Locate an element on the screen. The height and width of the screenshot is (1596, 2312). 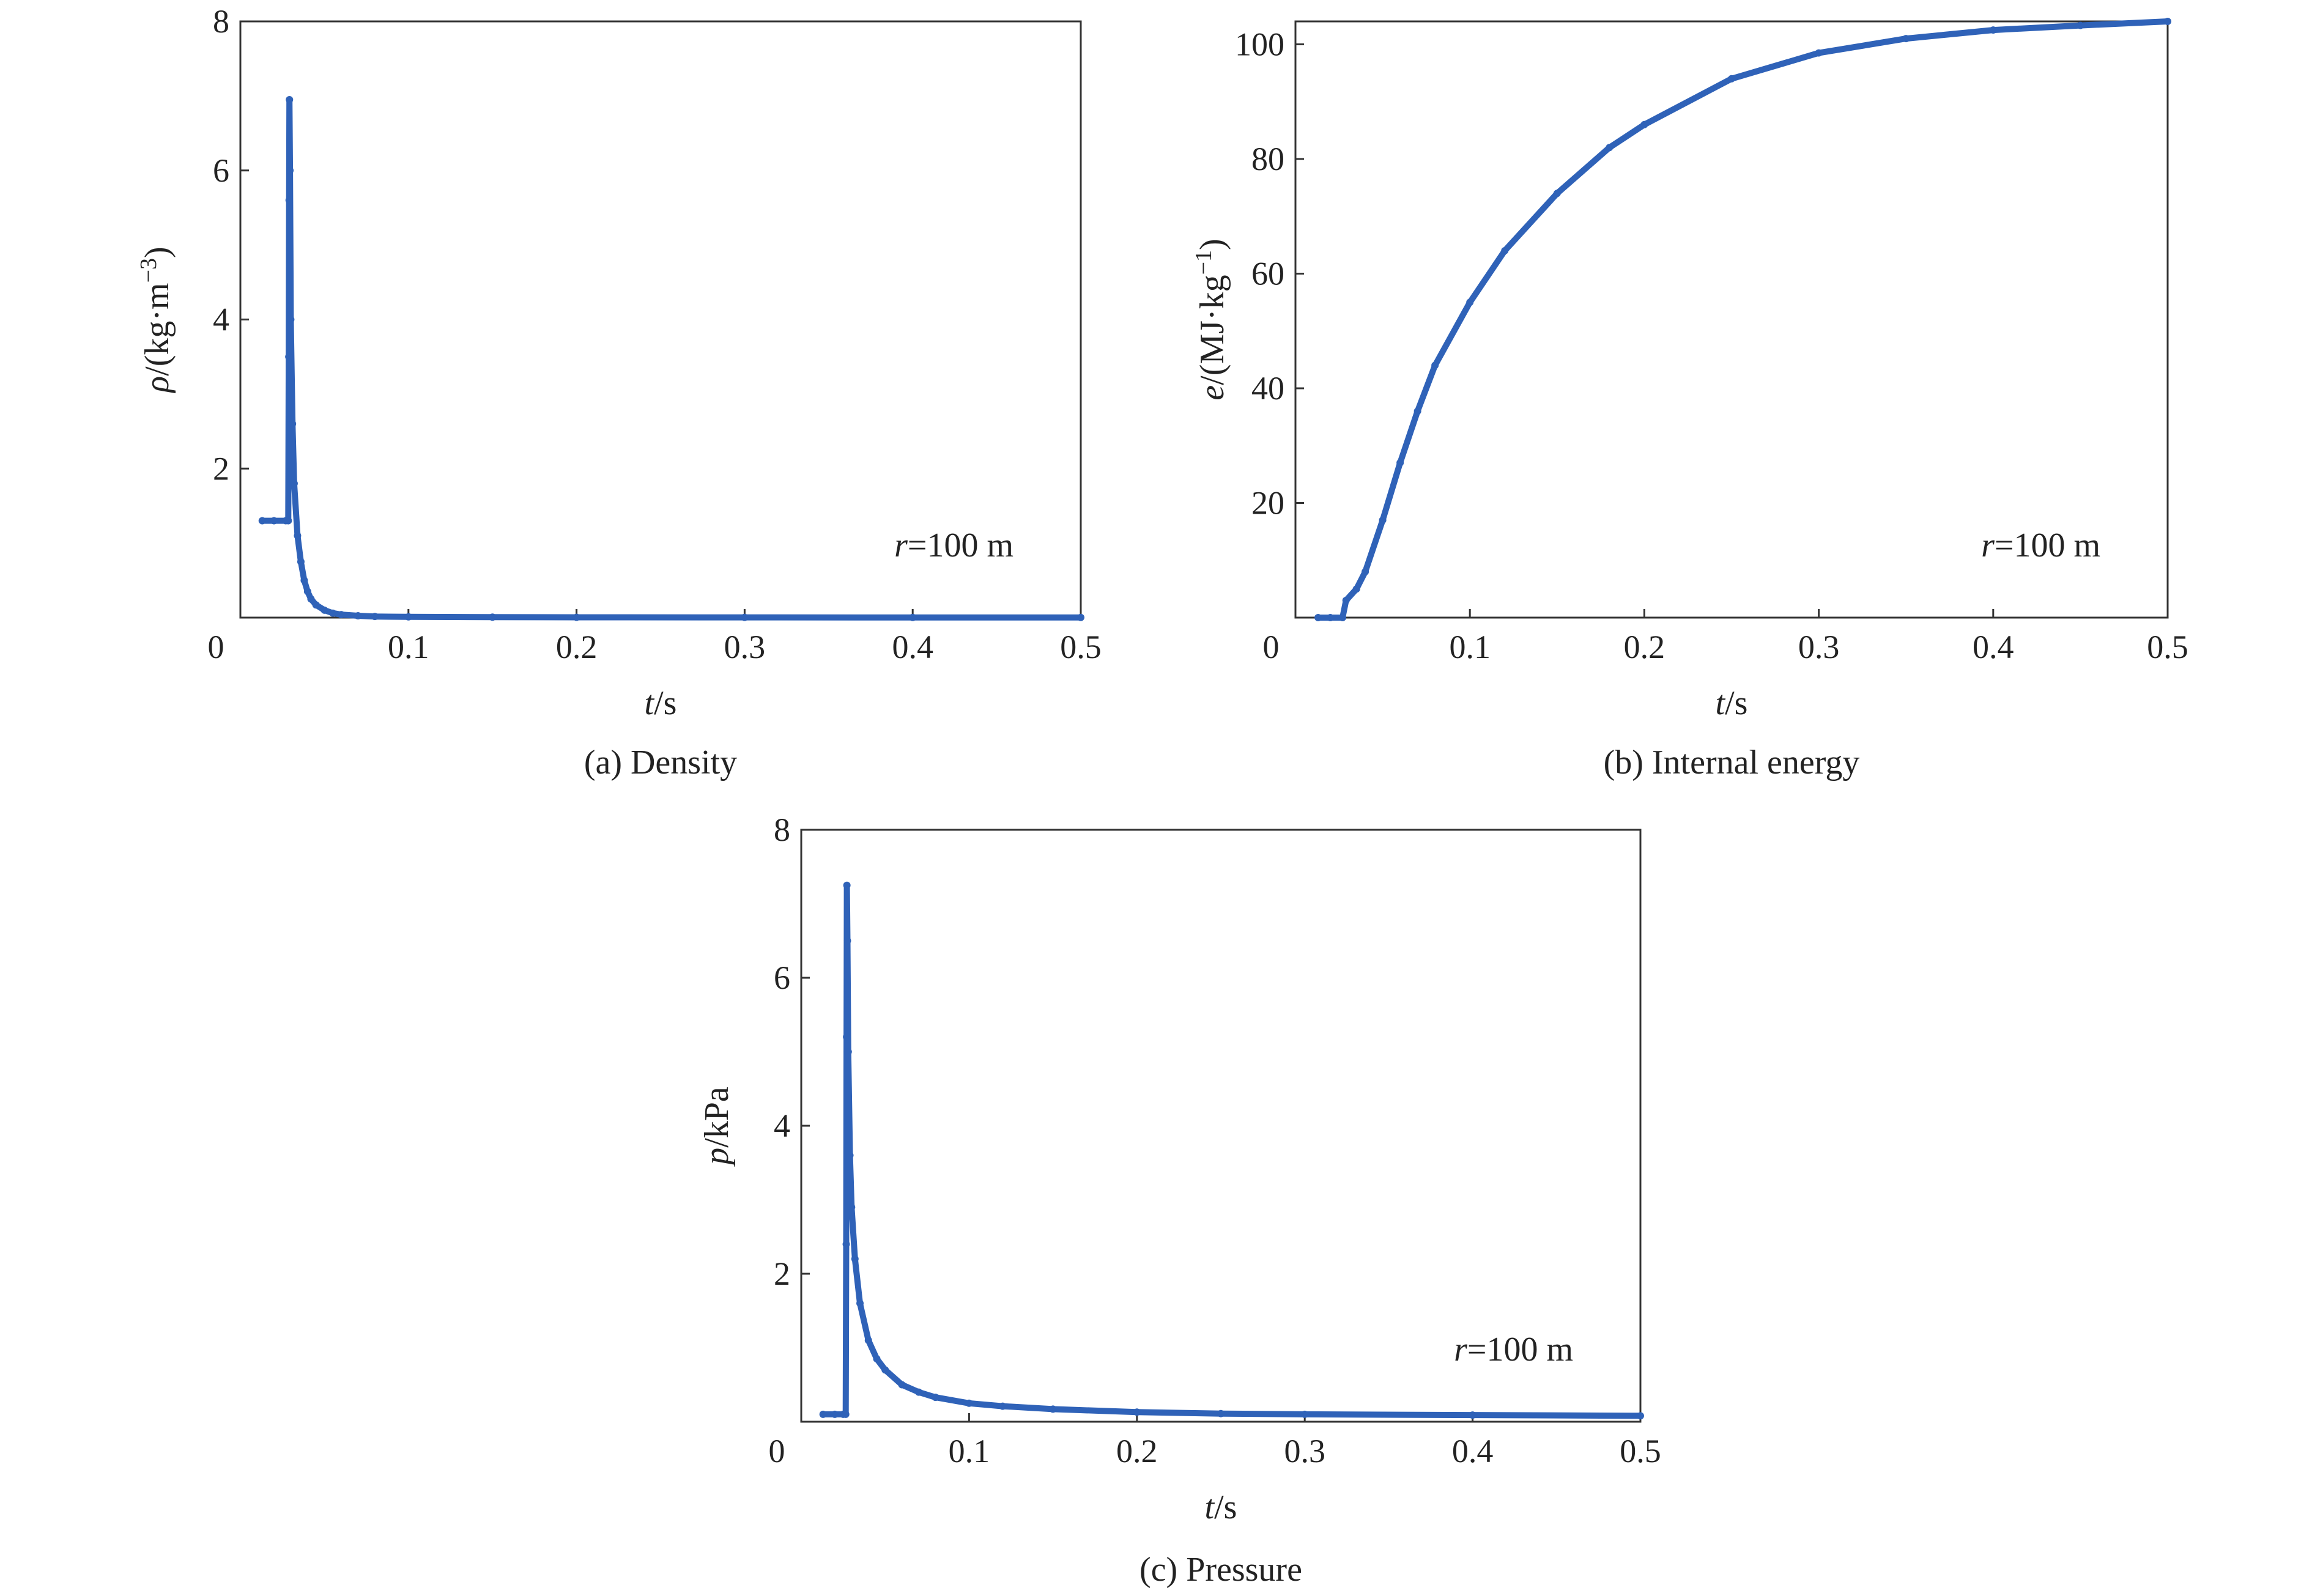
y-axis-label-sup: −3 is located at coordinates (148, 270).